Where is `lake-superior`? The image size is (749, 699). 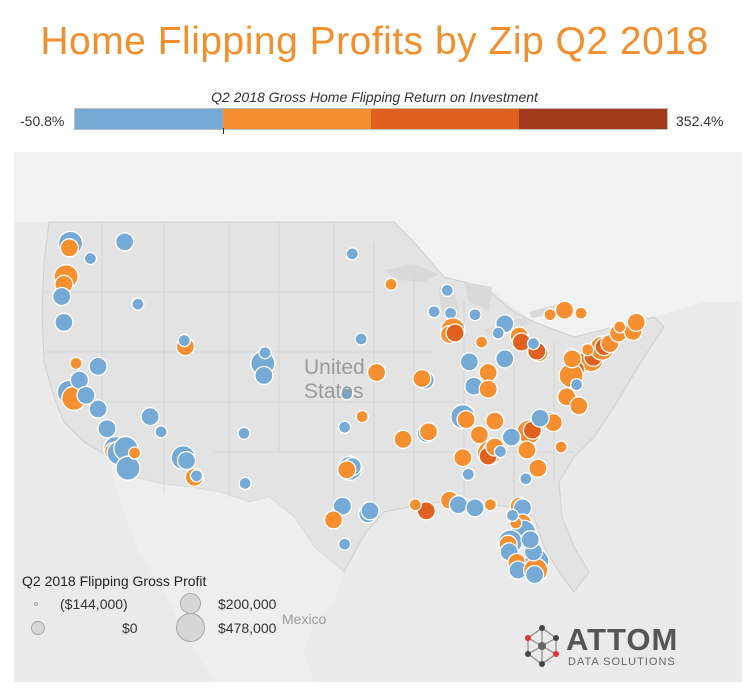 lake-superior is located at coordinates (411, 273).